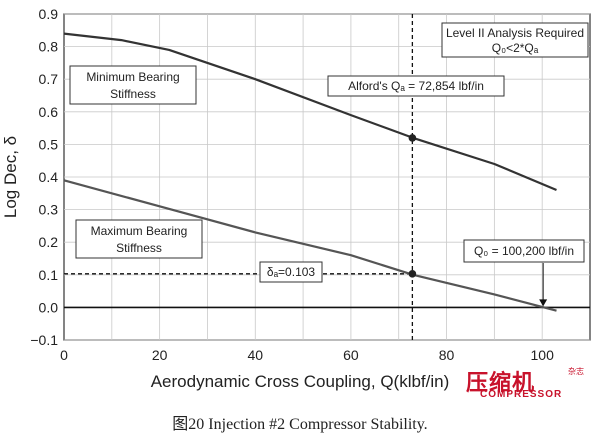 The width and height of the screenshot is (600, 436). Describe the element at coordinates (300, 424) in the screenshot. I see `figure-caption: 图20 Injection #2 Compressor Stability.` at that location.